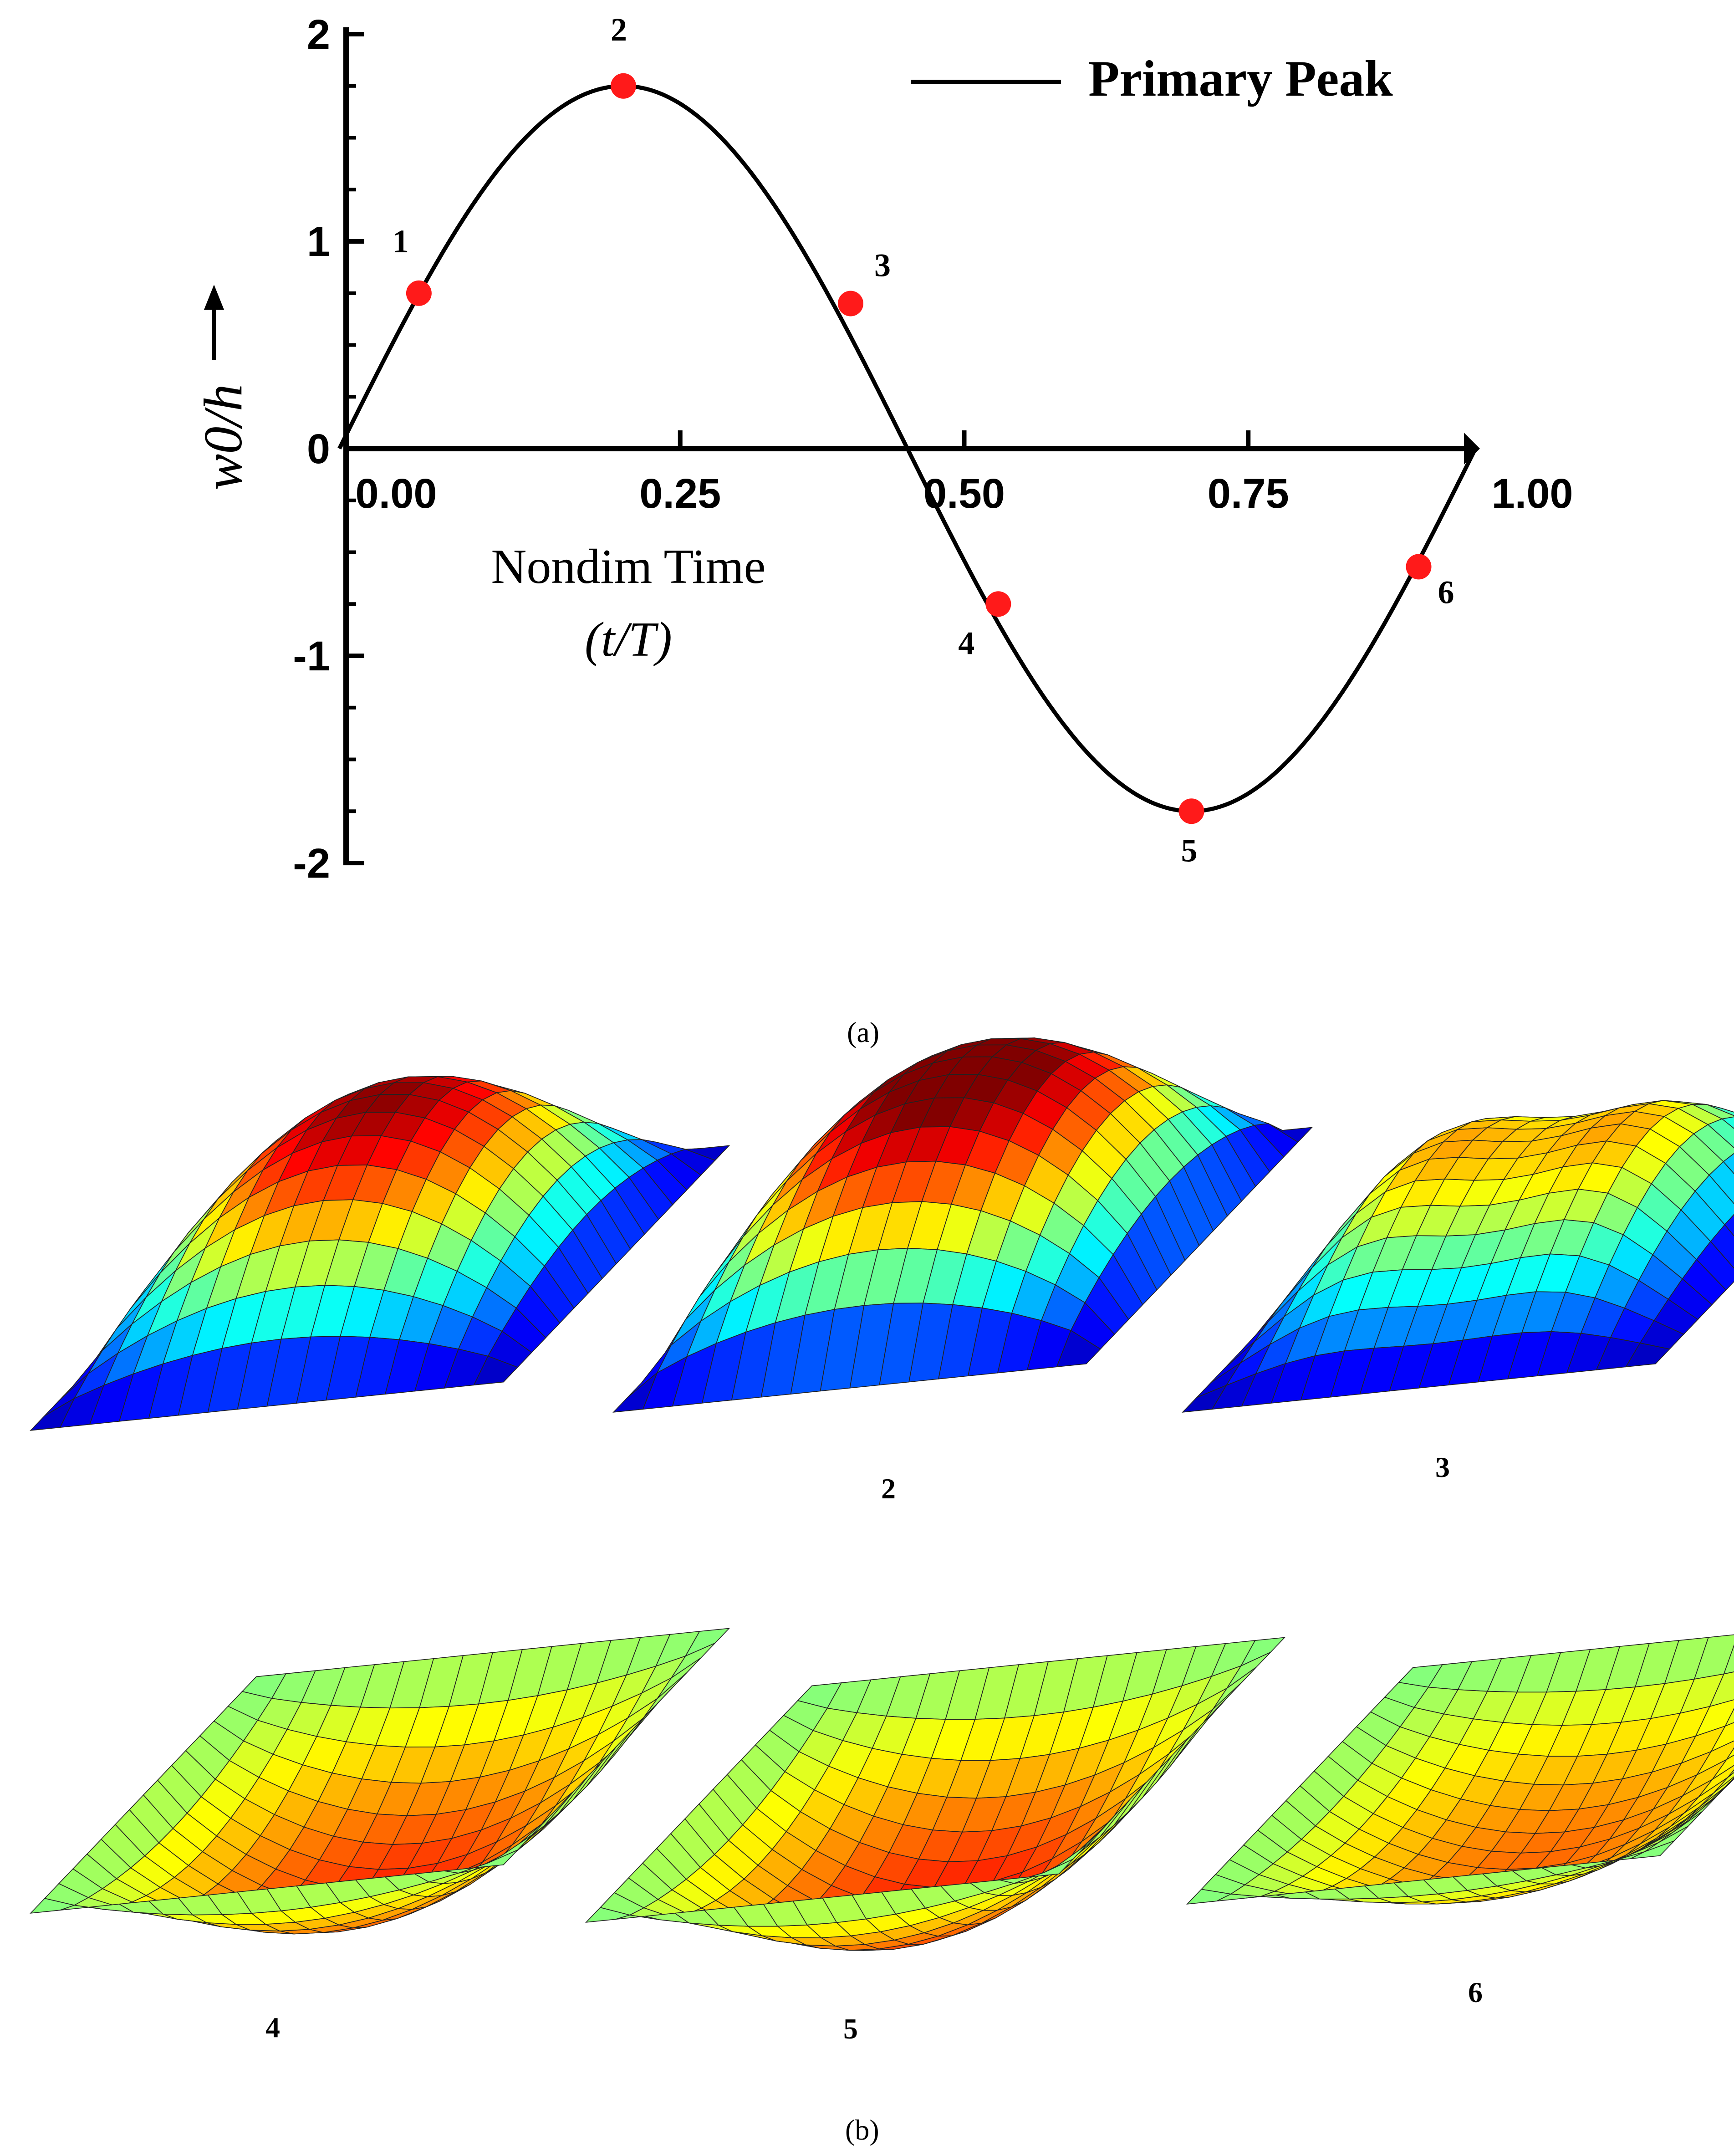 Image resolution: width=1734 pixels, height=2156 pixels. Describe the element at coordinates (223, 437) in the screenshot. I see `y-axis-label: w0/h` at that location.